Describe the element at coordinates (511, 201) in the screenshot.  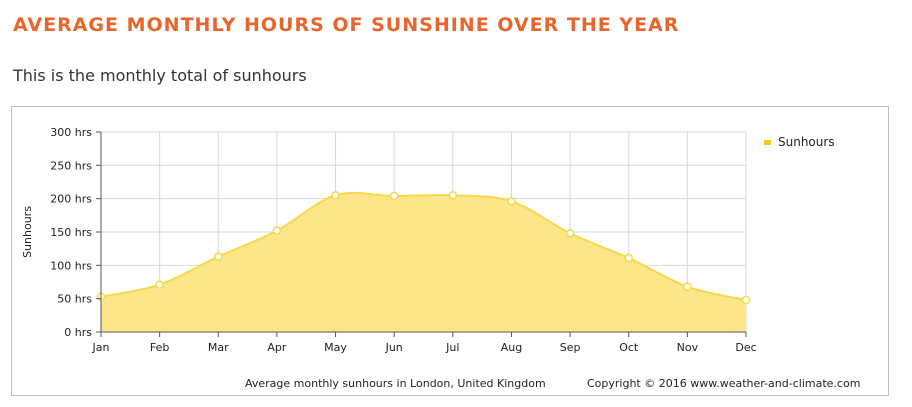
I see `data-point-aug` at that location.